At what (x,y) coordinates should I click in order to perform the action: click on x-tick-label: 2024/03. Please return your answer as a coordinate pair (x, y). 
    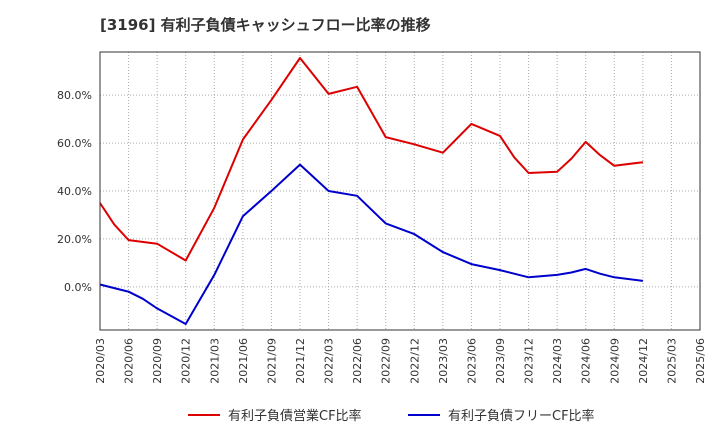
    Looking at the image, I should click on (557, 361).